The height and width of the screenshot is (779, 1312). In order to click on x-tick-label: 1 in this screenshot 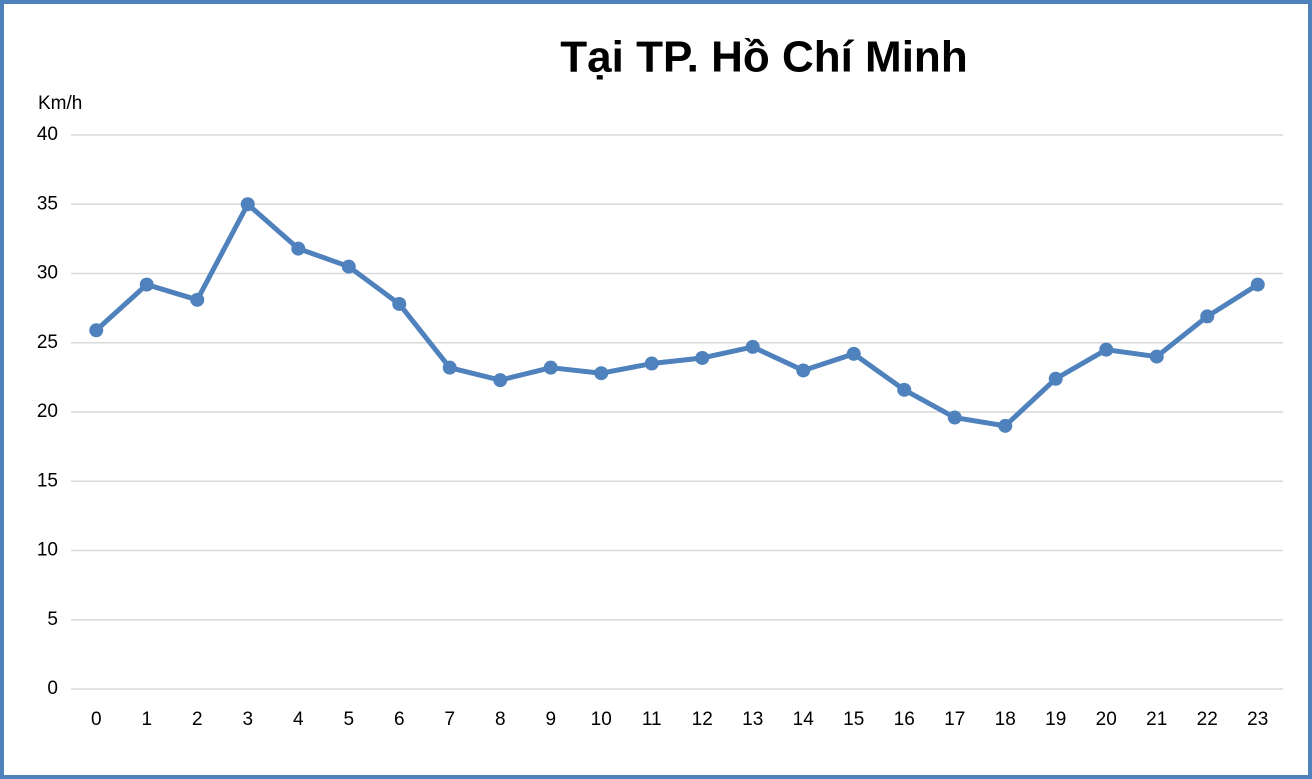, I will do `click(146, 719)`.